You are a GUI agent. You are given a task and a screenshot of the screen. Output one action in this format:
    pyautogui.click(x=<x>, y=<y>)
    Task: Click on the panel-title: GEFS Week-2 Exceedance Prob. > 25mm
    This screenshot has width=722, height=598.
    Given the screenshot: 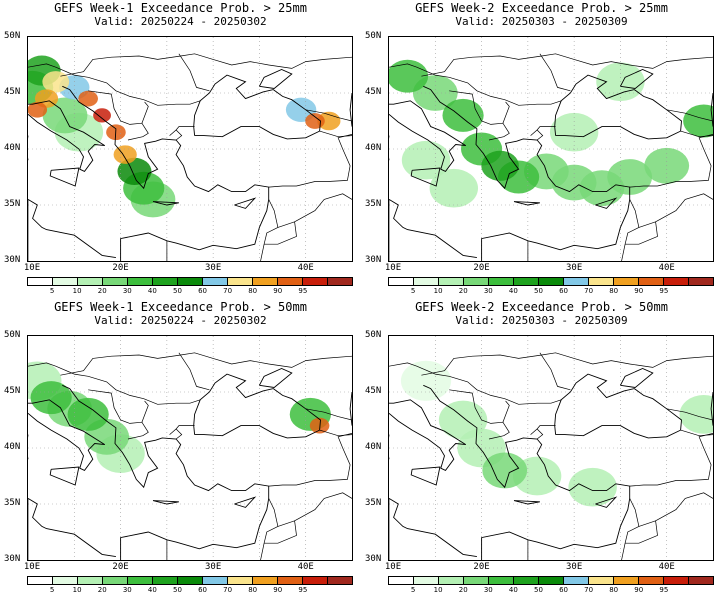 What is the action you would take?
    pyautogui.click(x=541, y=8)
    